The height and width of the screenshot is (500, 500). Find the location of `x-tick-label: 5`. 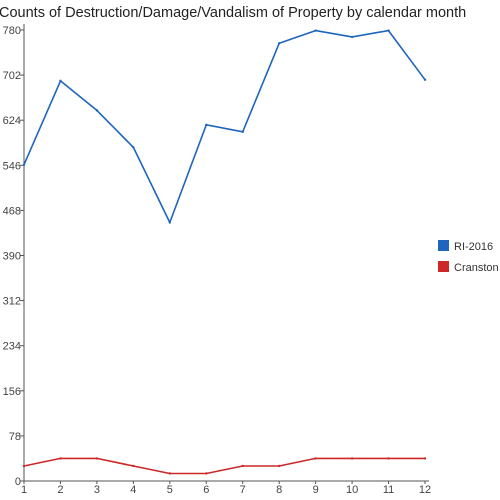

x-tick-label: 5 is located at coordinates (170, 490).